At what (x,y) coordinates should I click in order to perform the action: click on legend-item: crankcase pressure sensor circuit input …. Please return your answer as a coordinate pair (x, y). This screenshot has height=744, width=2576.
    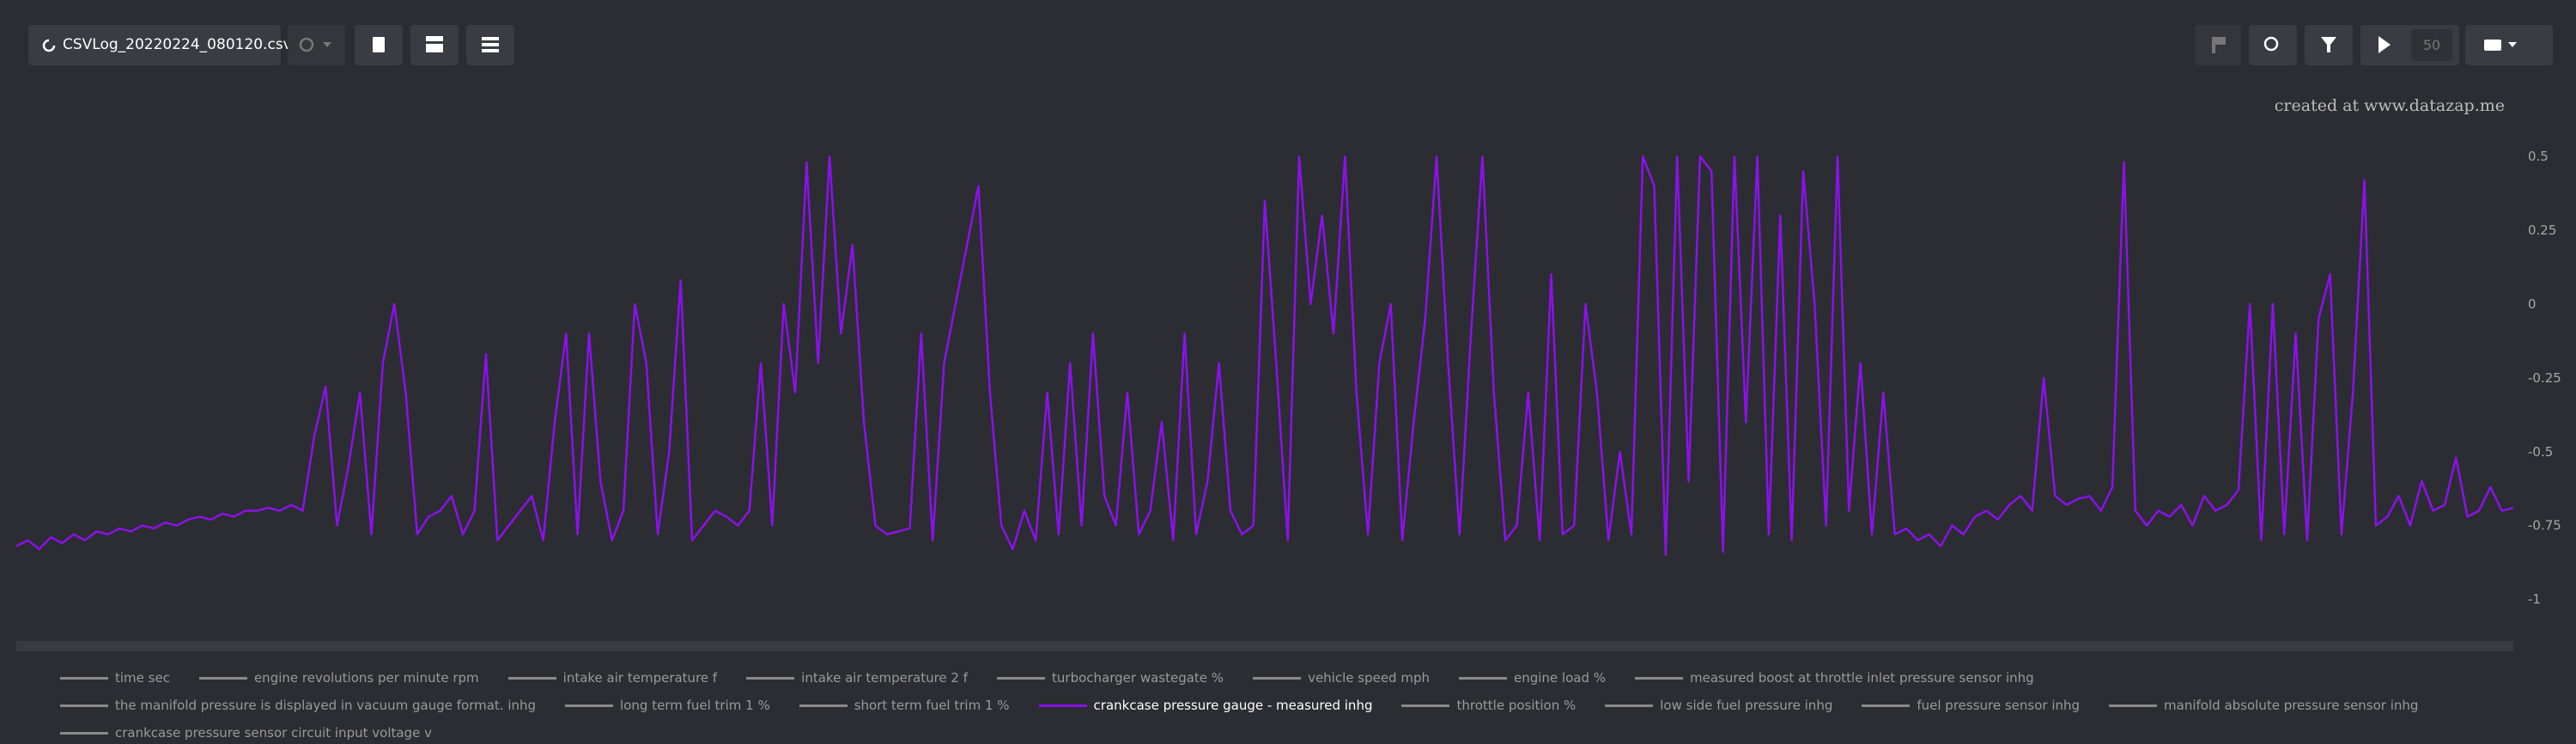
    Looking at the image, I should click on (246, 732).